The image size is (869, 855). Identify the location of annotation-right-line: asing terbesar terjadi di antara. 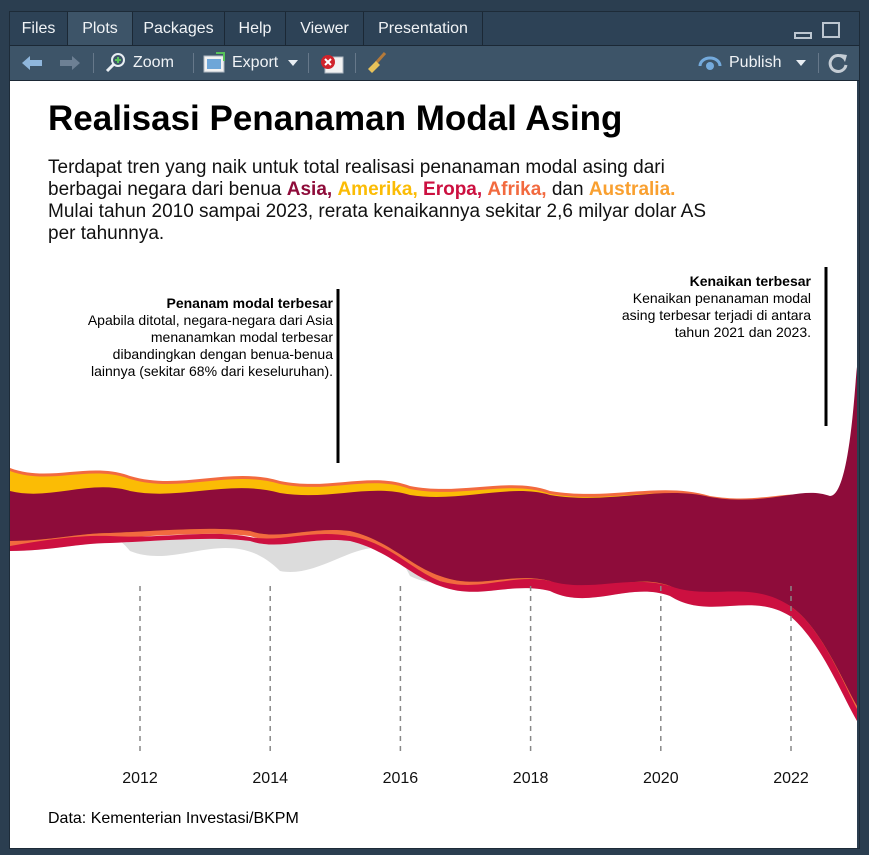
(716, 315).